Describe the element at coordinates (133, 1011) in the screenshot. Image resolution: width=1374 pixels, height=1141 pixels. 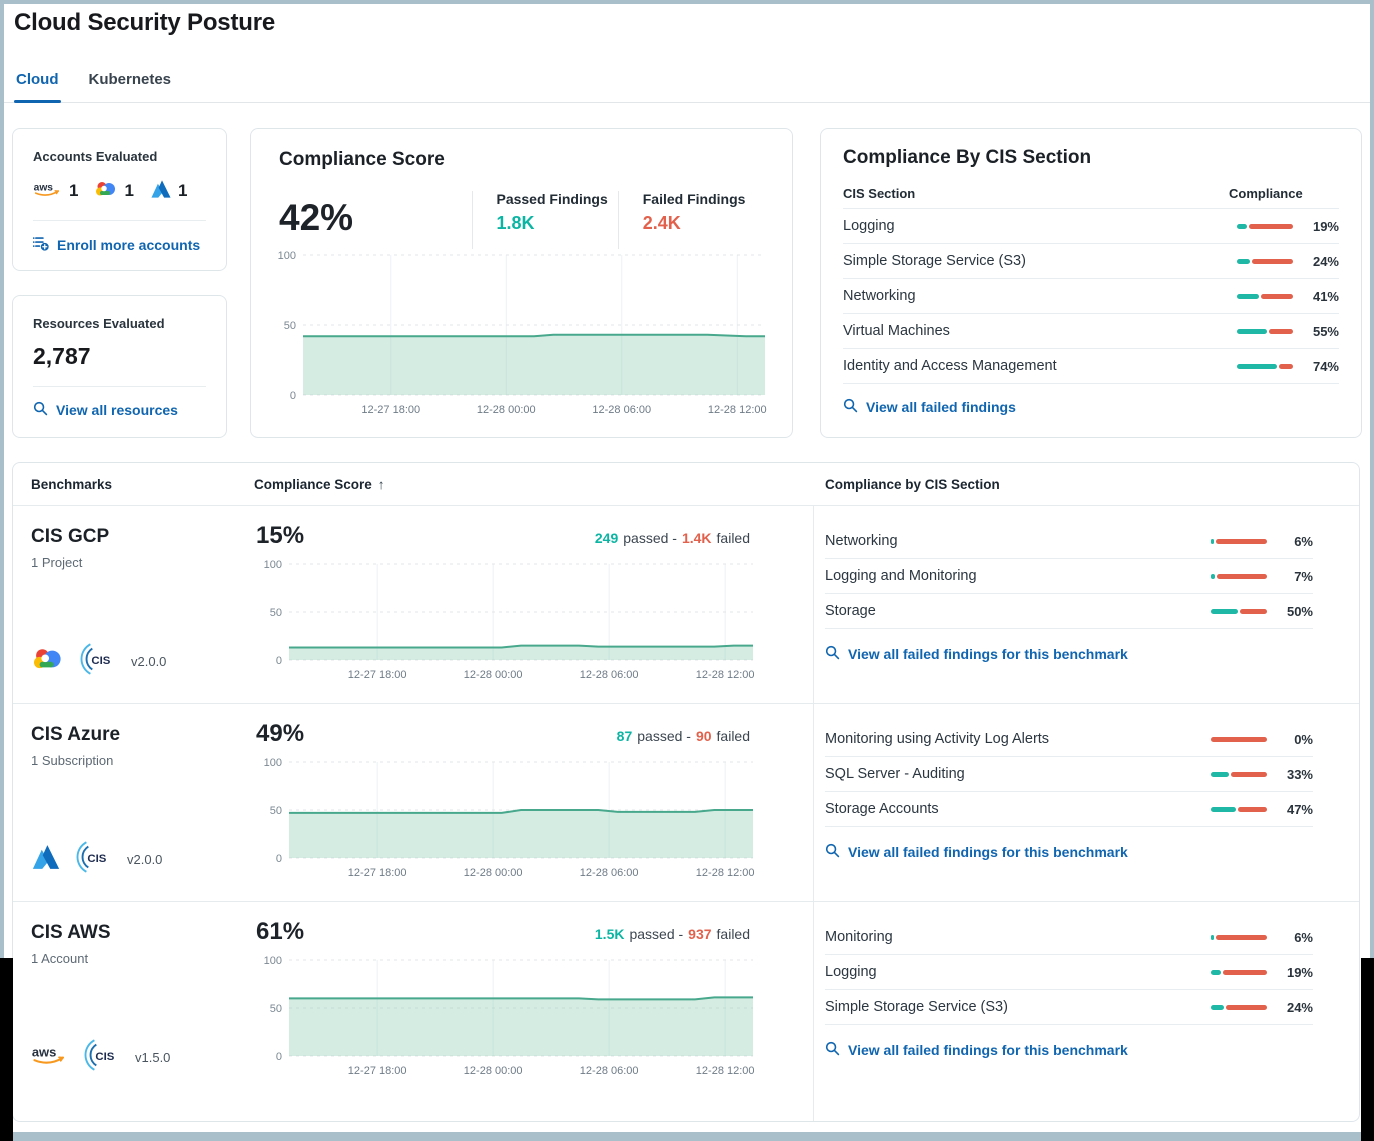
I see `benchmark-info: CIS AWS 1 Account aws CIS v1.5.0` at that location.